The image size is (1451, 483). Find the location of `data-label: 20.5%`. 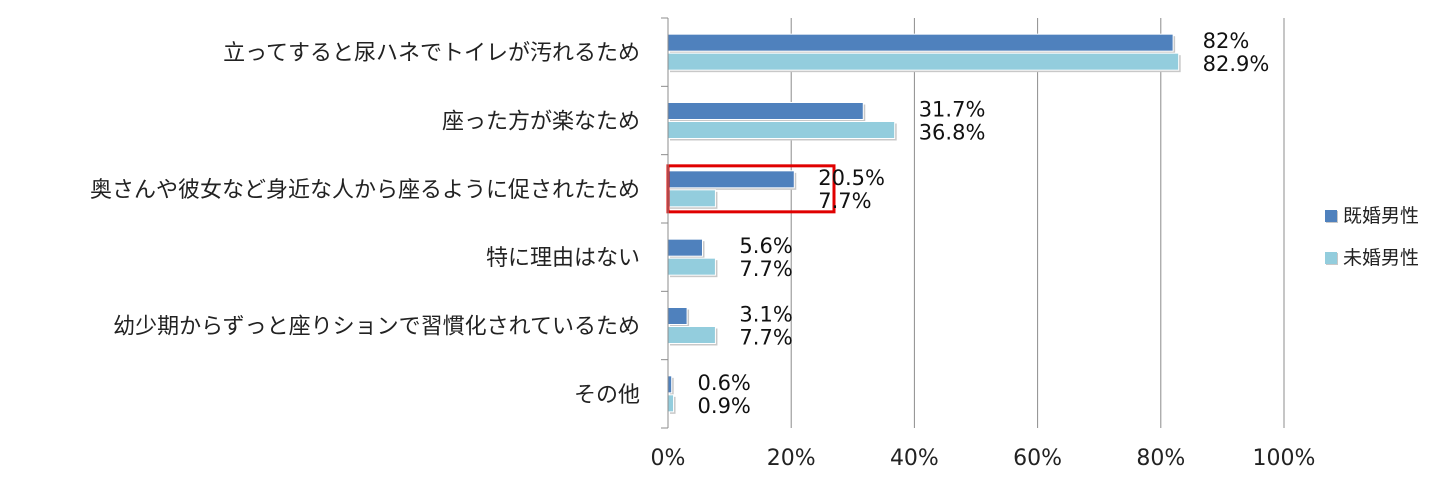

data-label: 20.5% is located at coordinates (851, 178).